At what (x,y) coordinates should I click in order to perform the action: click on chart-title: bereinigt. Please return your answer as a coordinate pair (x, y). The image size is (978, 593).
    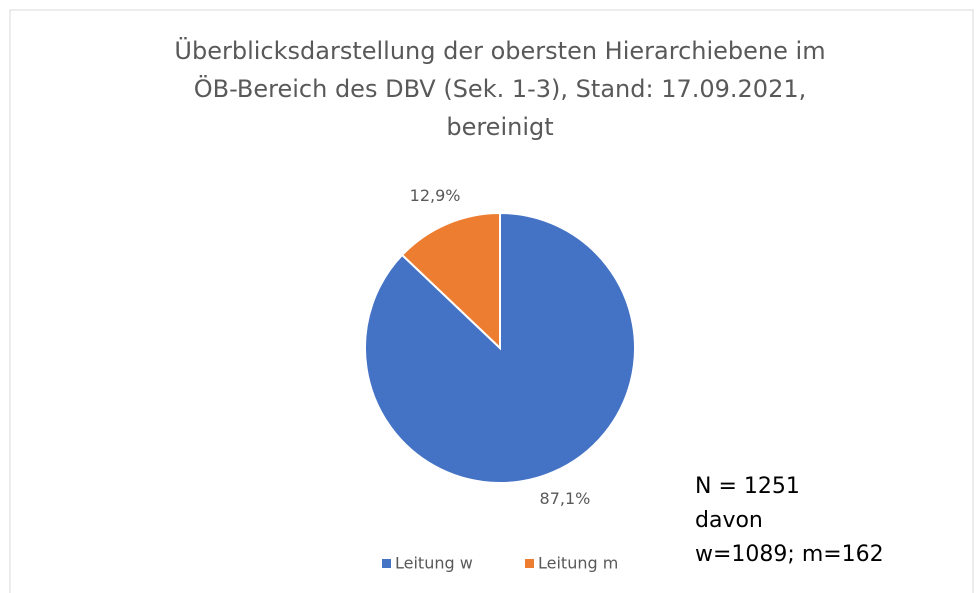
    Looking at the image, I should click on (499, 127).